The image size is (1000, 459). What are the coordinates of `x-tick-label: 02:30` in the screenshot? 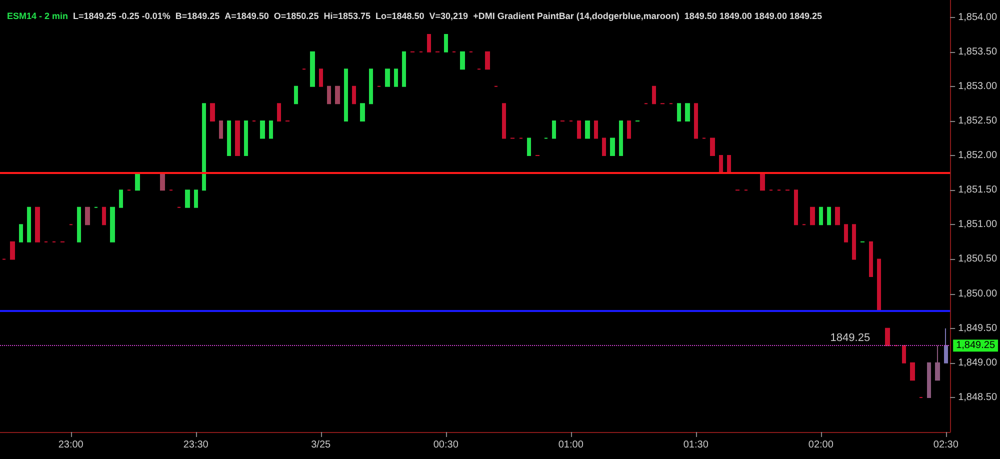 It's located at (946, 445).